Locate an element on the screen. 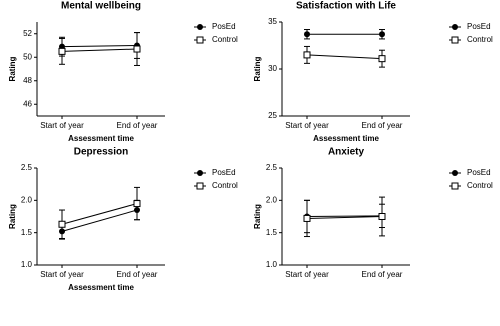 The width and height of the screenshot is (500, 326). chart-title: Mental wellbeing is located at coordinates (101, 6).